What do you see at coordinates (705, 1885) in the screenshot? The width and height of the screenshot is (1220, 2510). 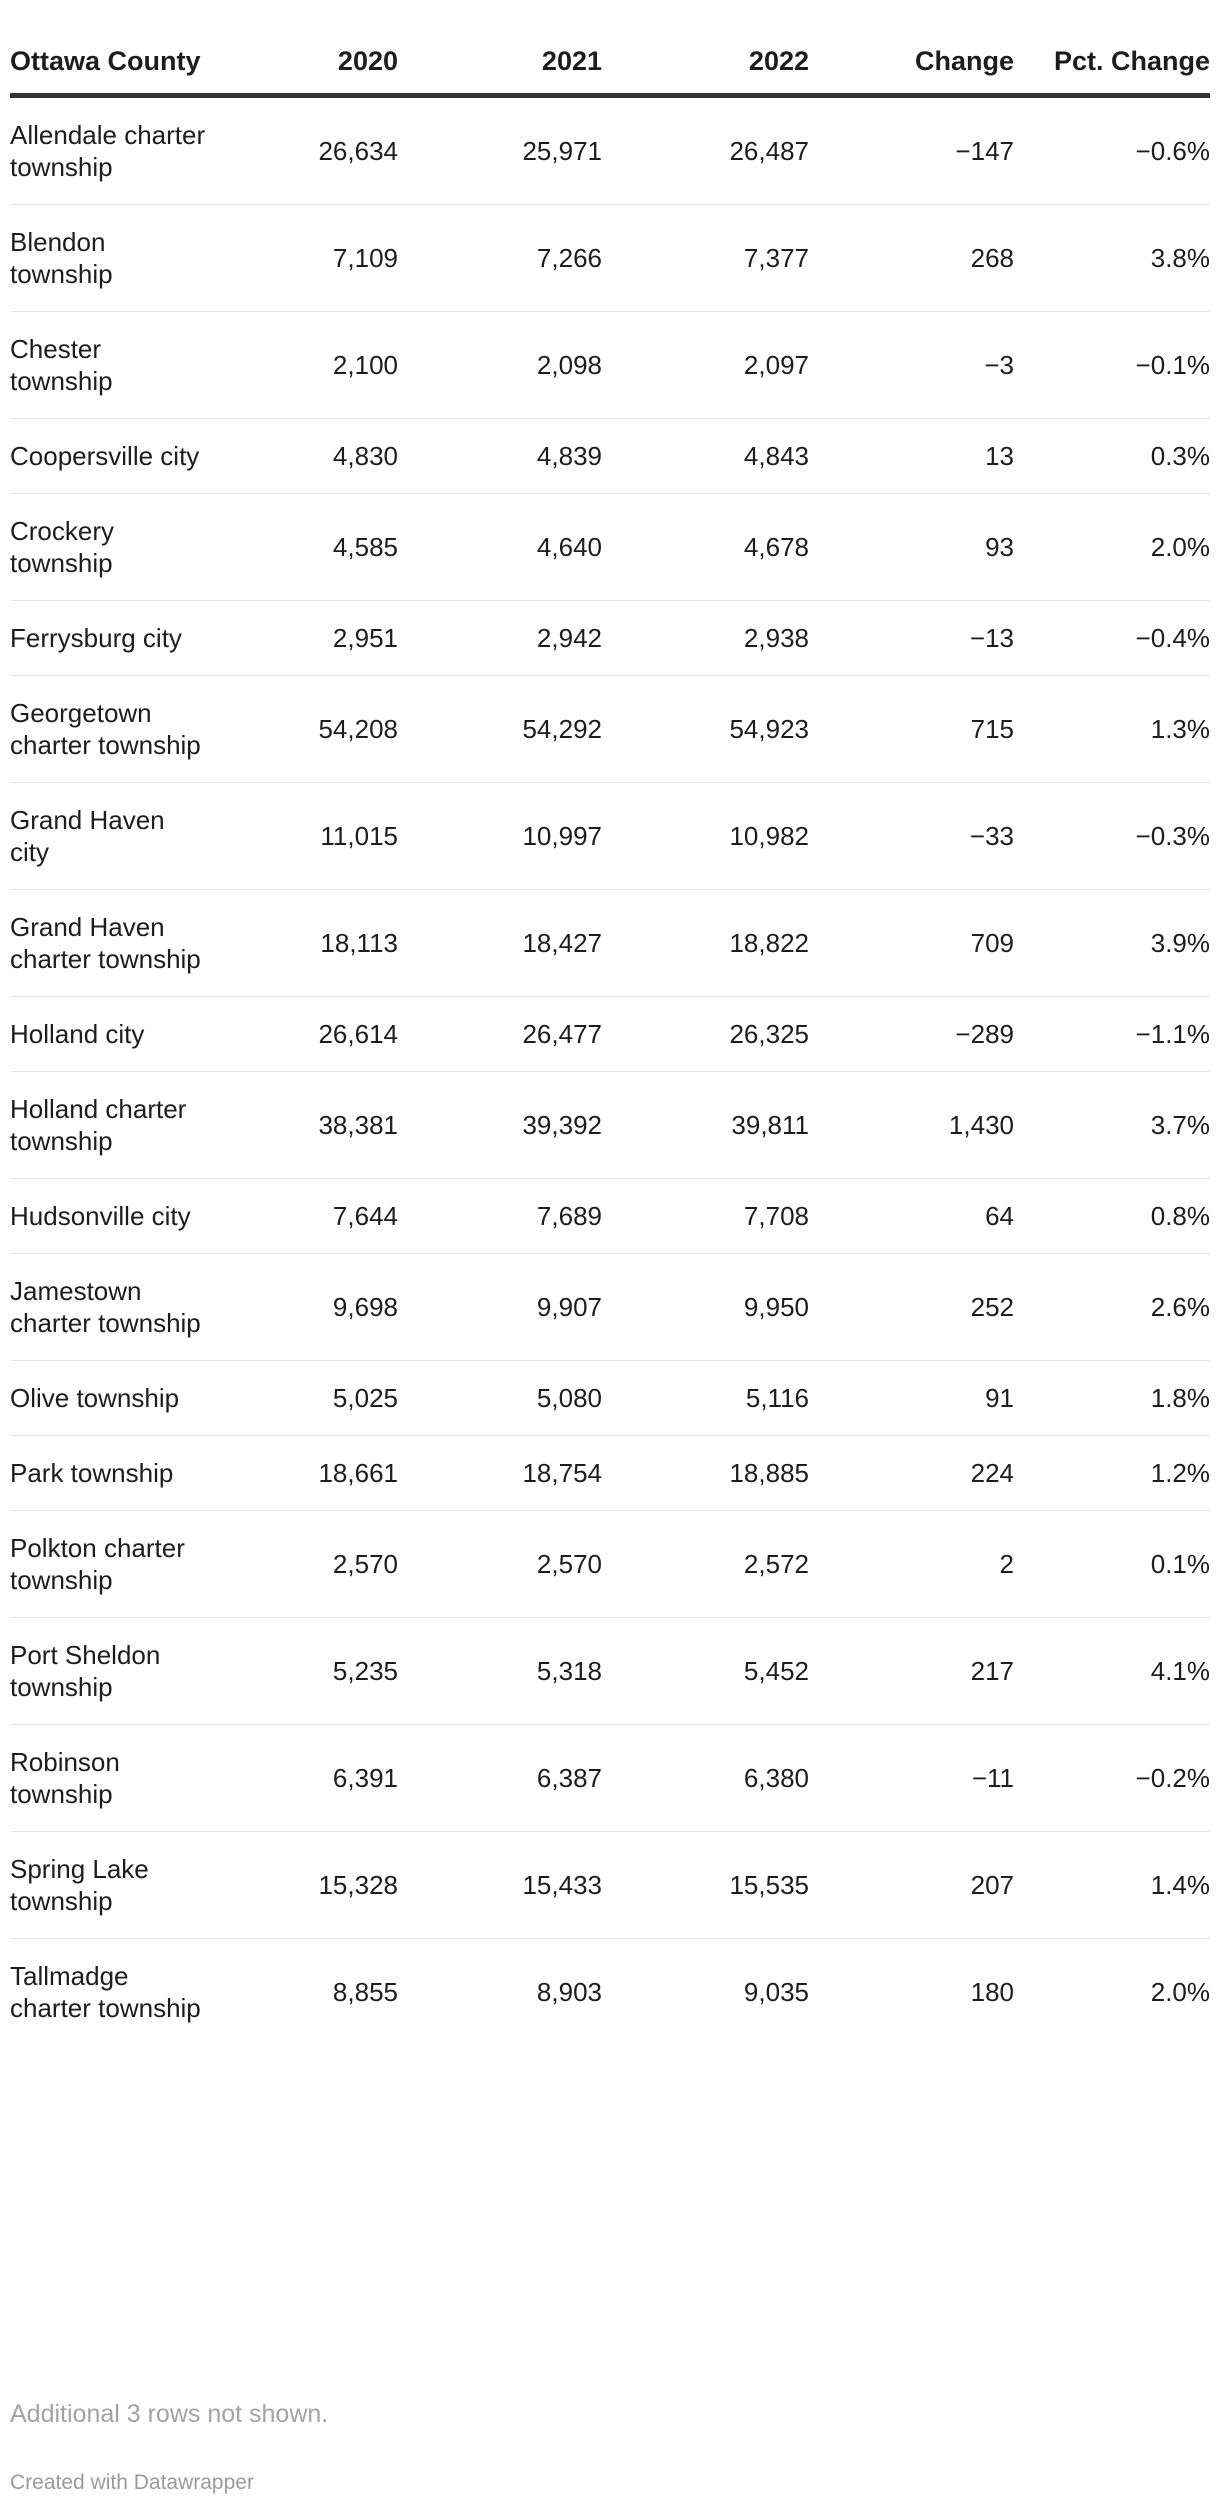 I see `cell-2022: 15,535` at bounding box center [705, 1885].